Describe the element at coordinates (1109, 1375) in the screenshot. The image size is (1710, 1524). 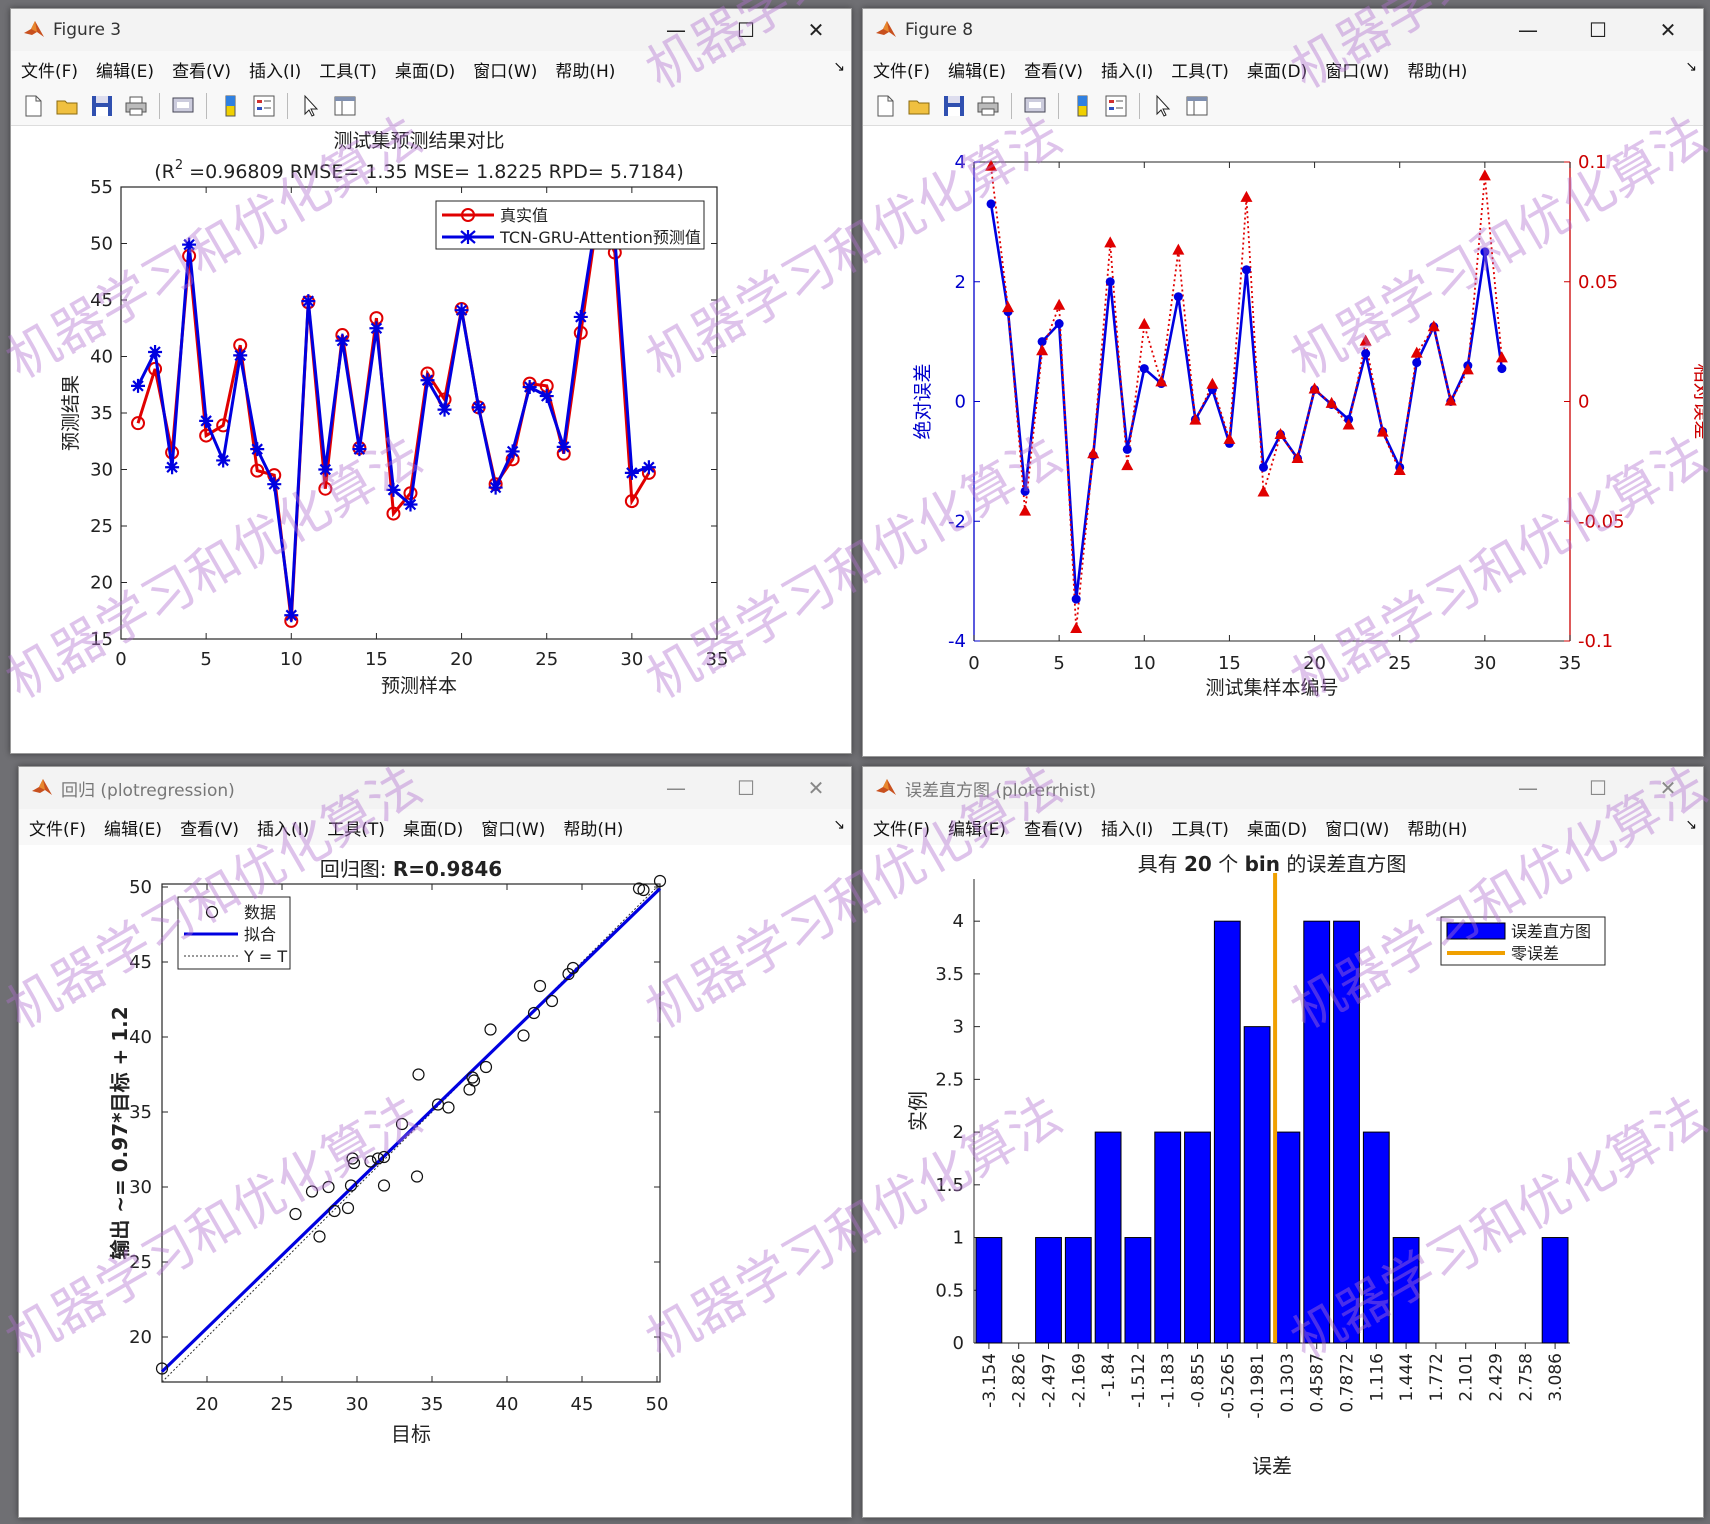
I see `x-tick-label: -1.84` at that location.